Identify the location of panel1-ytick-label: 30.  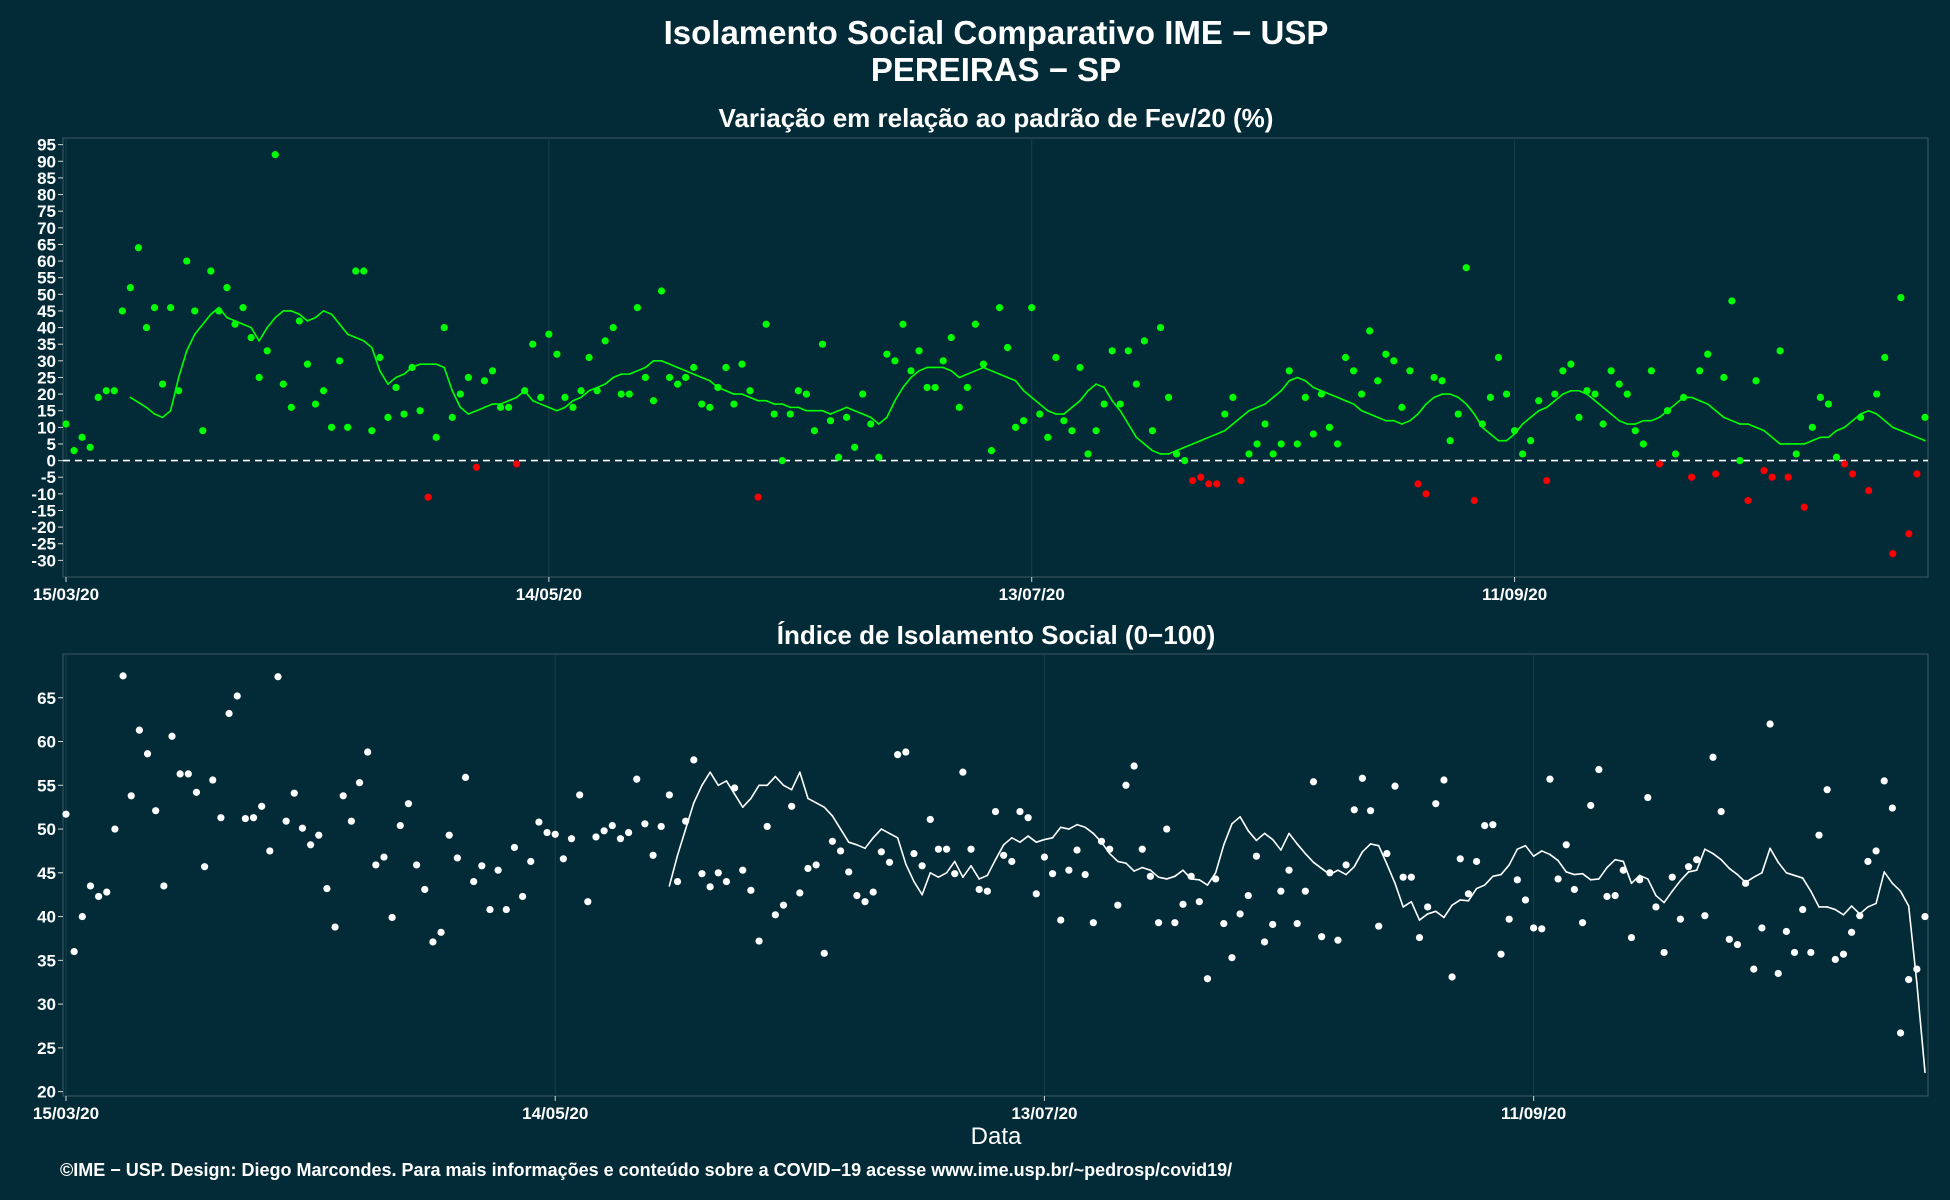
(46, 361).